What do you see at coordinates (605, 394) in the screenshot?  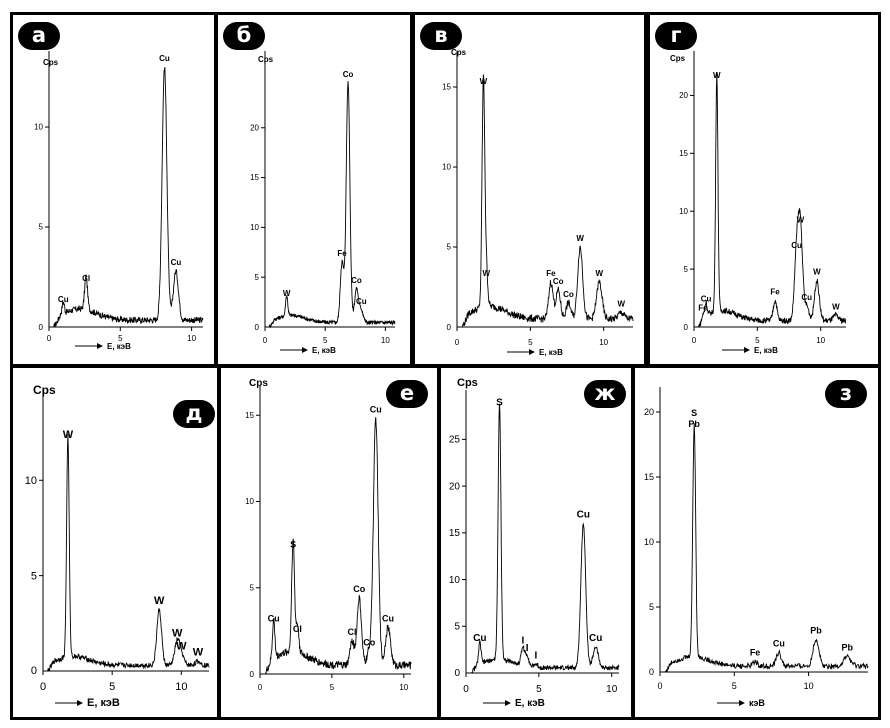 I see `panel-label-g: ж` at bounding box center [605, 394].